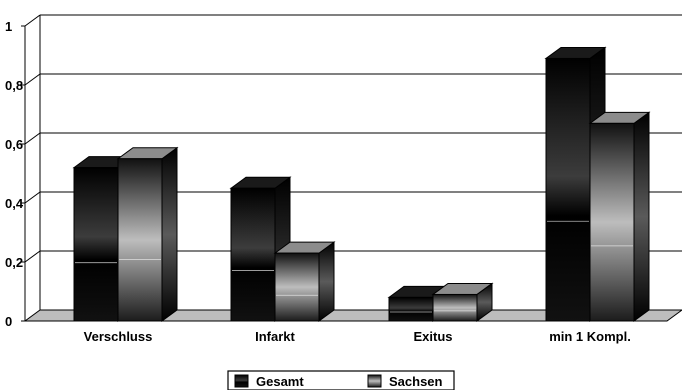 Image resolution: width=682 pixels, height=390 pixels. Describe the element at coordinates (241, 381) in the screenshot. I see `legend-swatch-gesamt` at that location.